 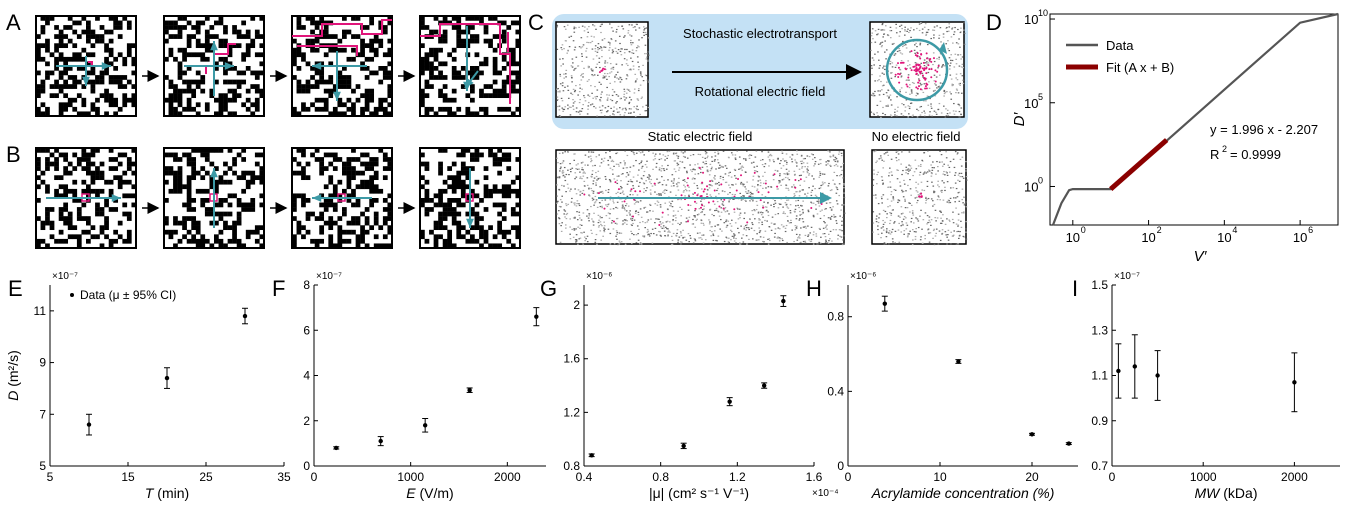 What do you see at coordinates (761, 133) in the screenshot?
I see `speckle-fields` at bounding box center [761, 133].